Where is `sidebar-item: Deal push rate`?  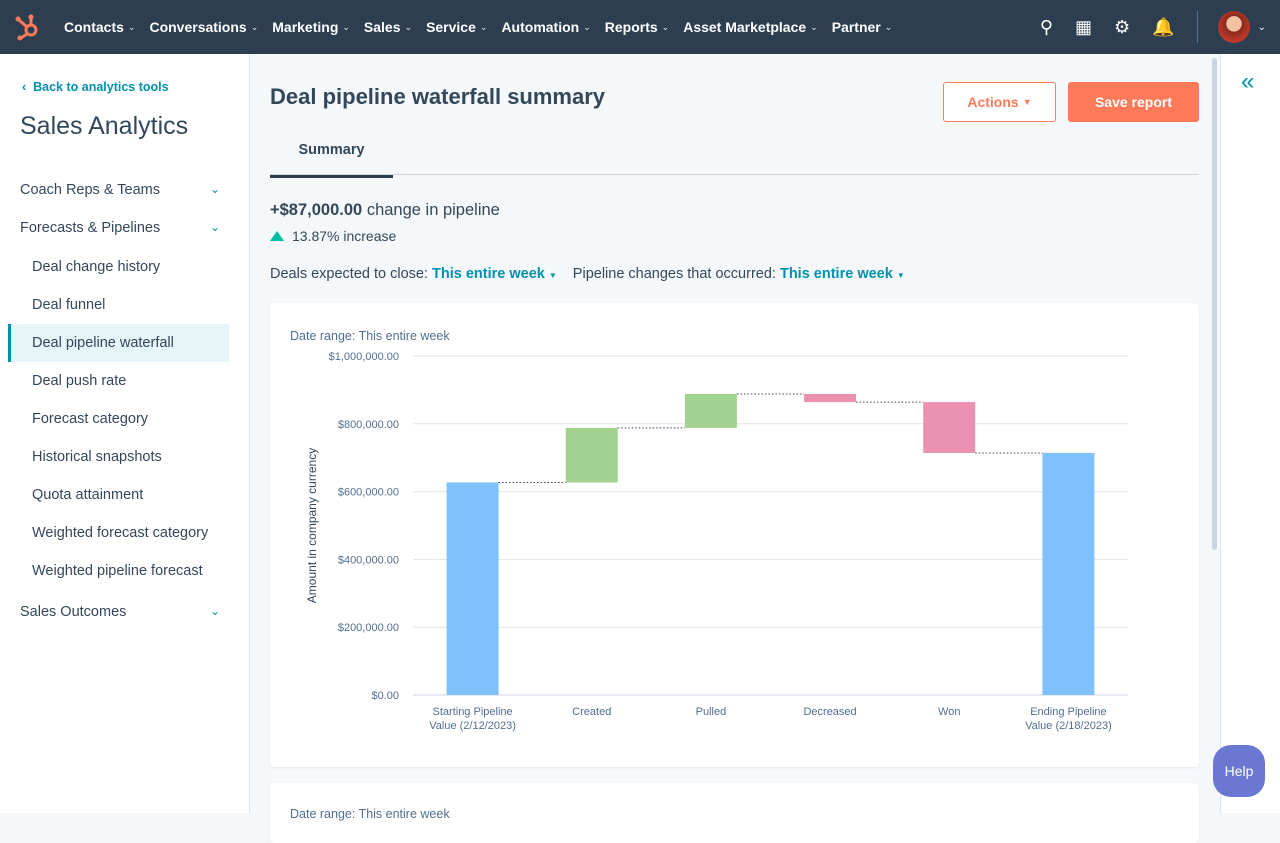
sidebar-item: Deal push rate is located at coordinates (79, 381).